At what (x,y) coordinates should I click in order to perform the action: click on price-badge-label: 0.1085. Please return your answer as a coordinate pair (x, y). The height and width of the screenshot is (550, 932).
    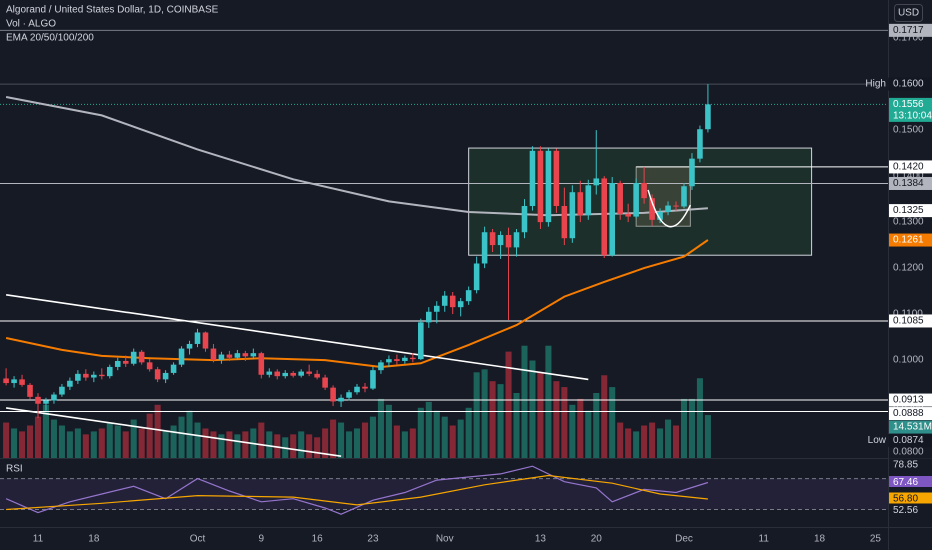
    Looking at the image, I should click on (908, 320).